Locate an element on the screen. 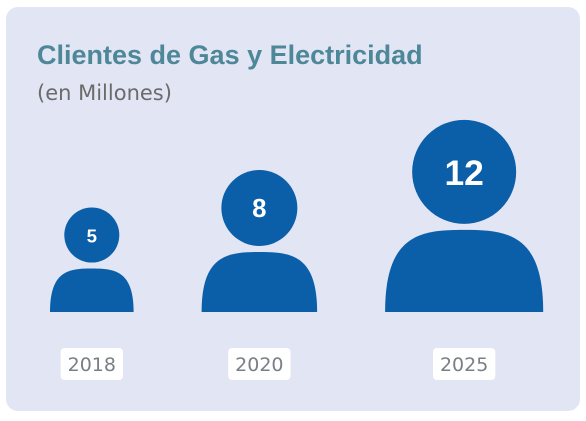  value-label: 8 is located at coordinates (259, 209).